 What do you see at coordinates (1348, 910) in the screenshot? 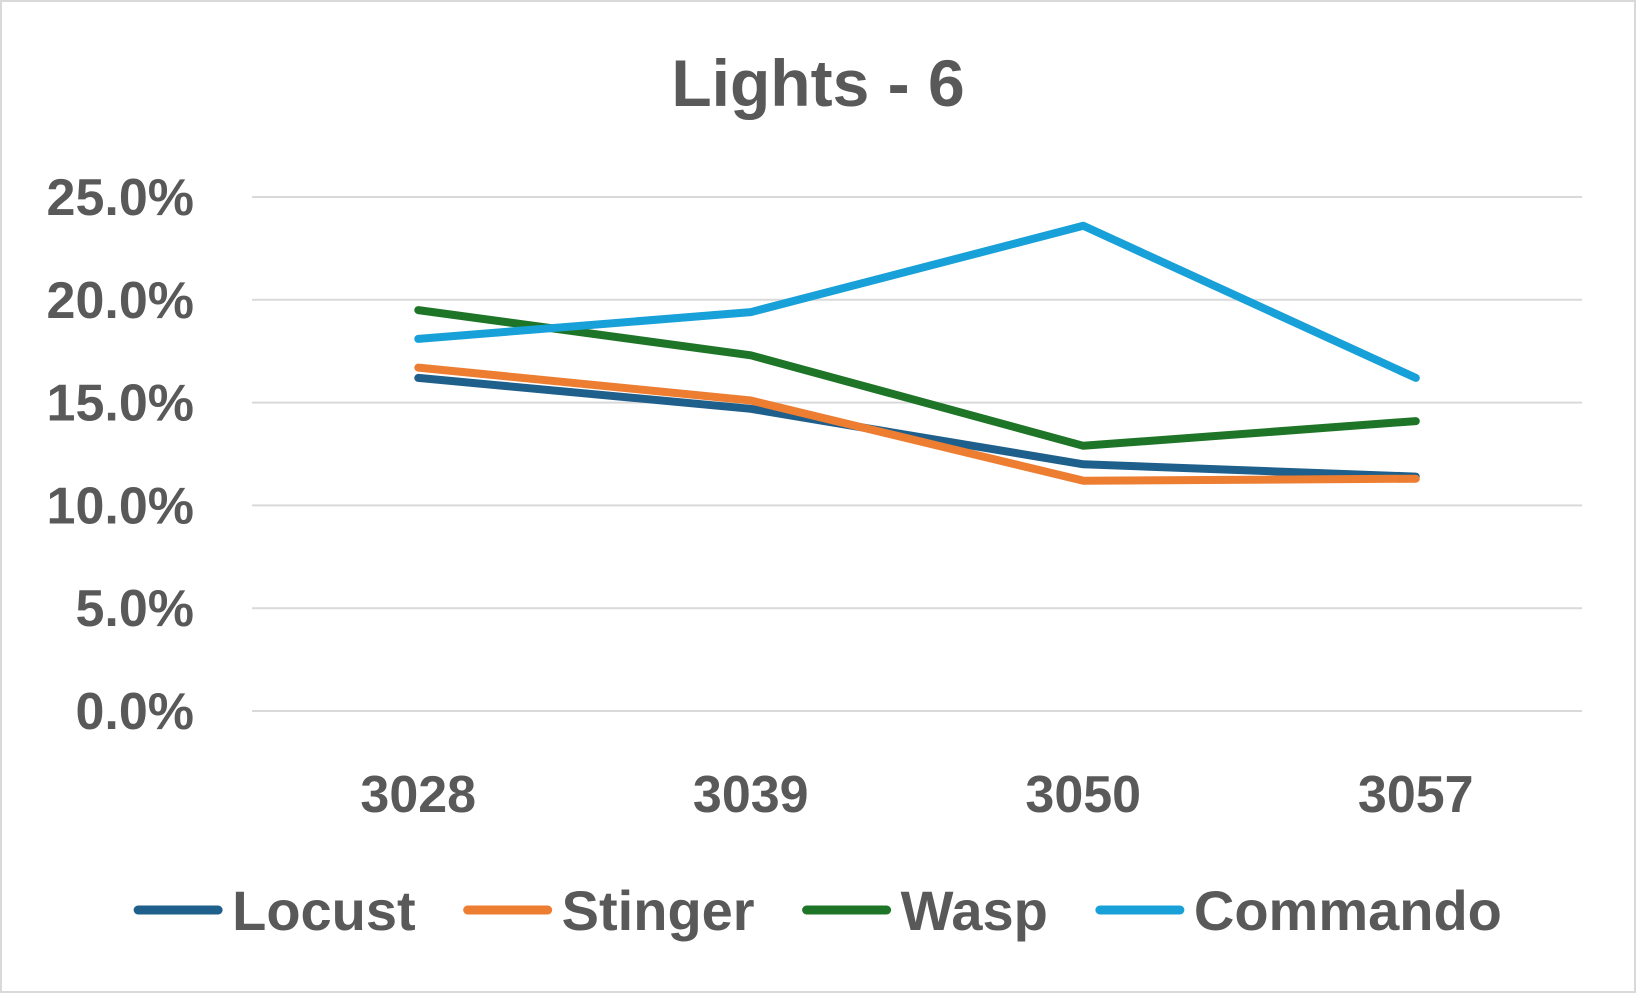
I see `legend-label-commando: Commando` at bounding box center [1348, 910].